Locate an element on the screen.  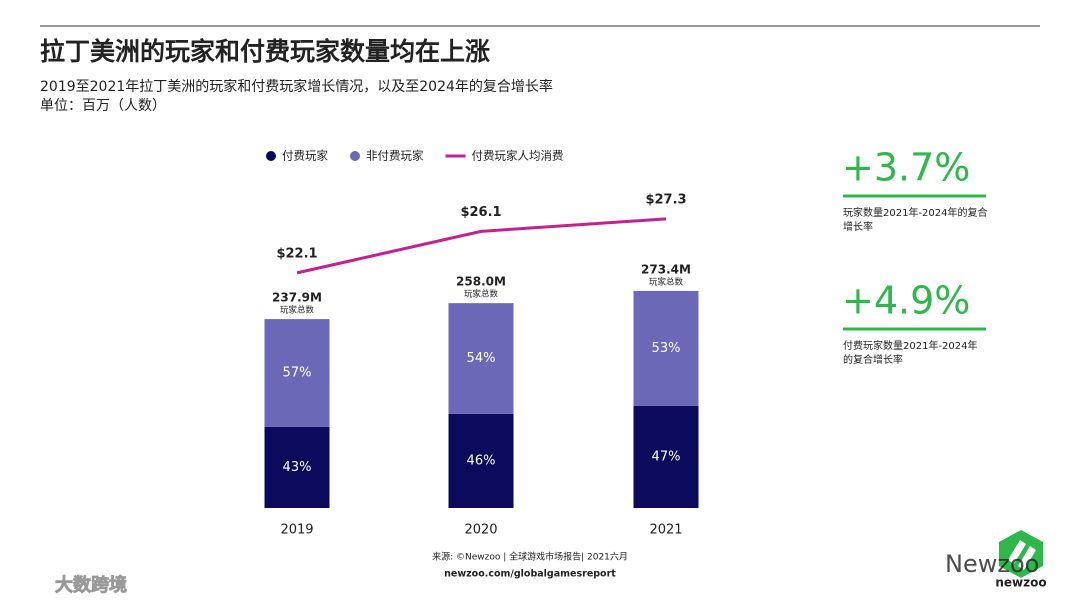
unit: 单位：百万（人数） is located at coordinates (103, 106).